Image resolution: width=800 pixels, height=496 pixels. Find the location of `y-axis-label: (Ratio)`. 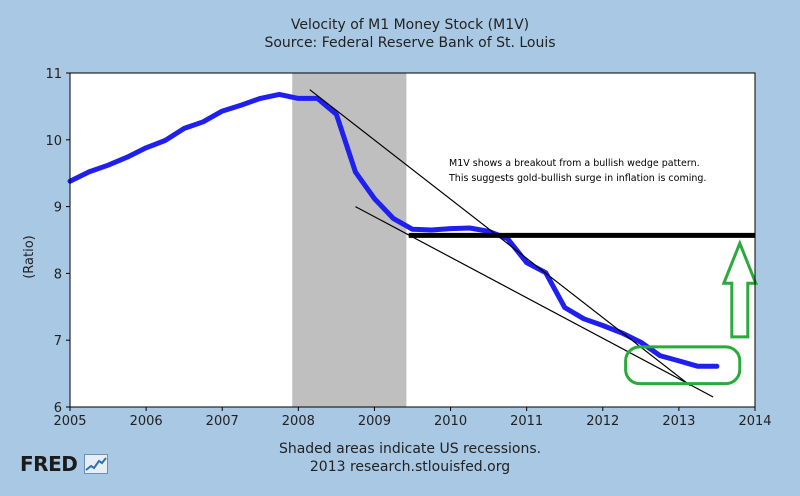

y-axis-label: (Ratio) is located at coordinates (29, 257).